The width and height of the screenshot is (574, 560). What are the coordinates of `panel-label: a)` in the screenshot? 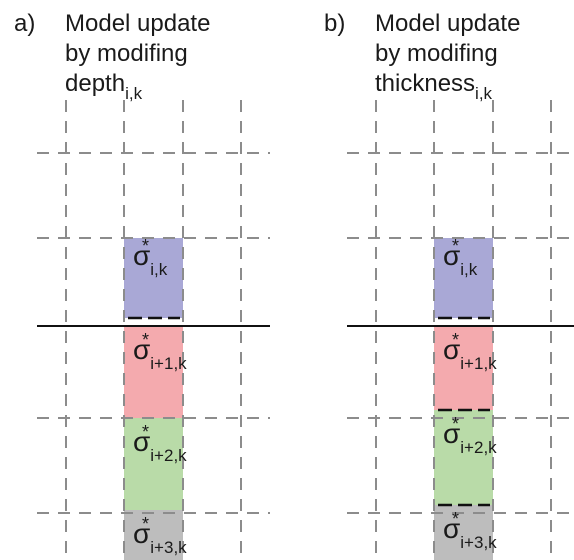 It's located at (24, 23).